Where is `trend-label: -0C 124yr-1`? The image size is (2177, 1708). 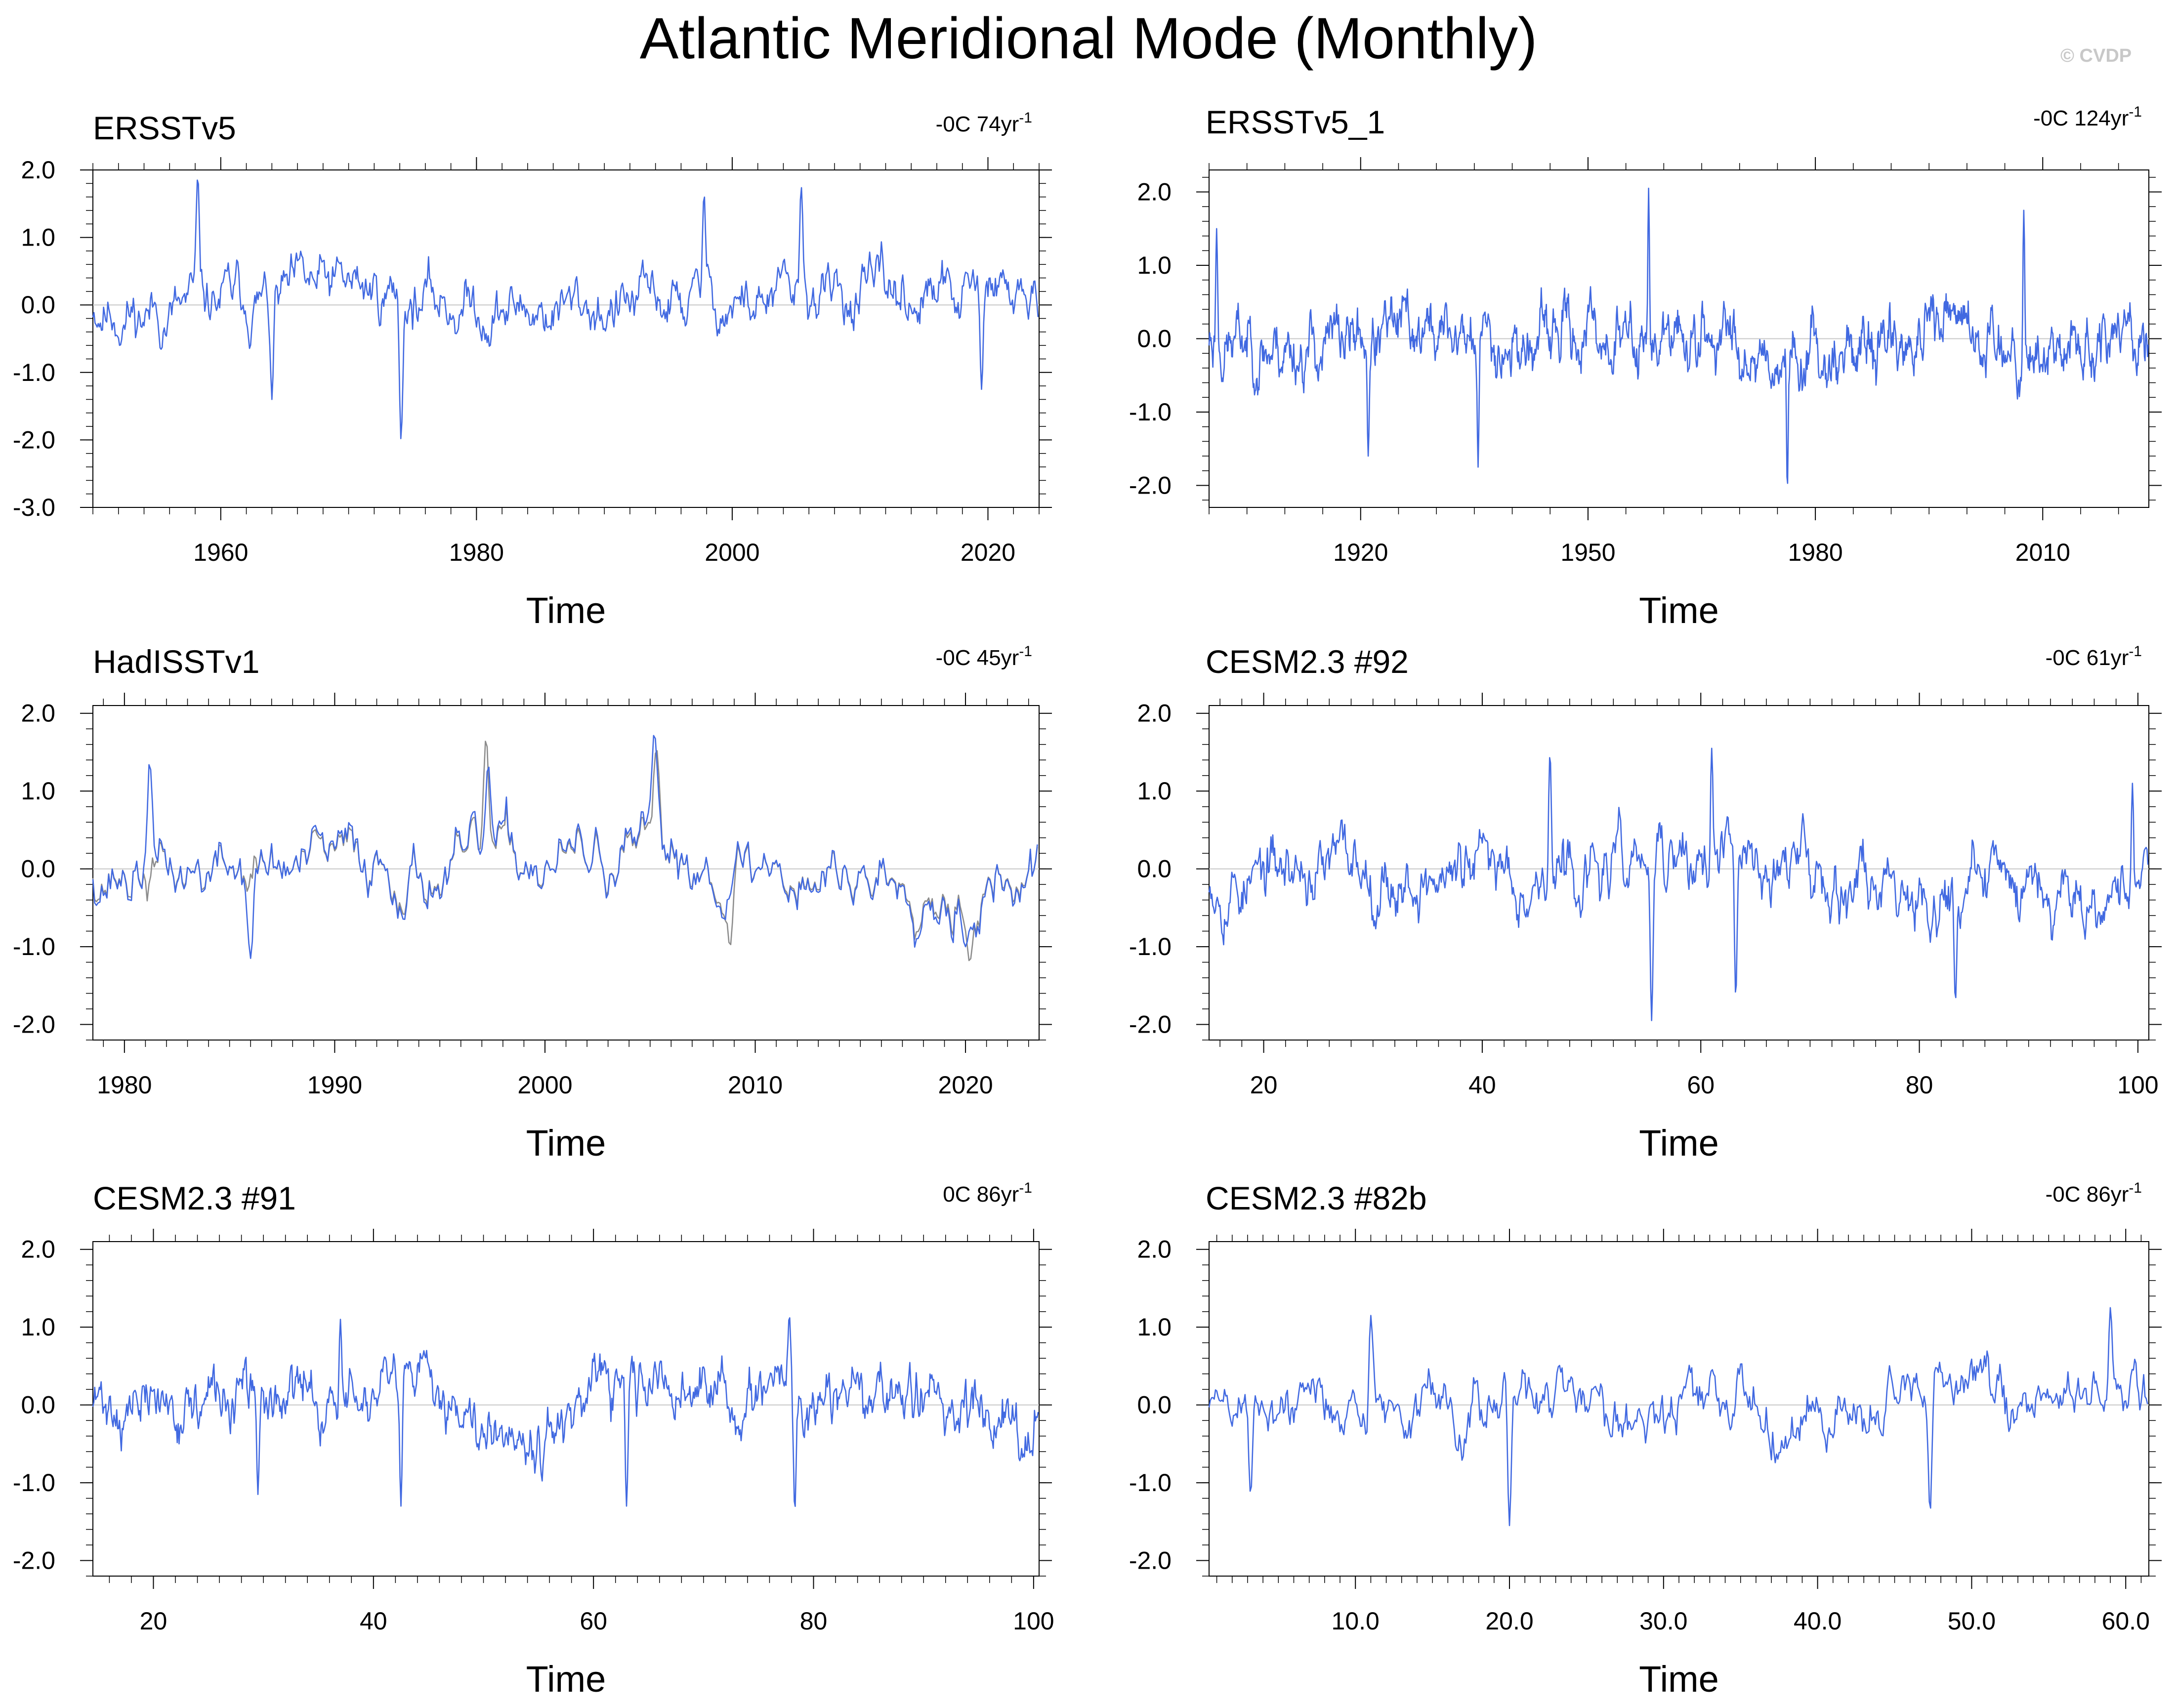
trend-label: -0C 124yr-1 is located at coordinates (2087, 117).